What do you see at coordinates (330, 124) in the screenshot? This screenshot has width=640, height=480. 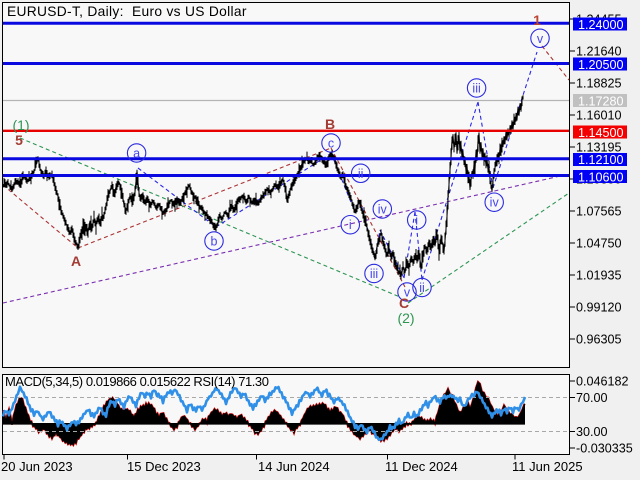 I see `svg-text: B` at bounding box center [330, 124].